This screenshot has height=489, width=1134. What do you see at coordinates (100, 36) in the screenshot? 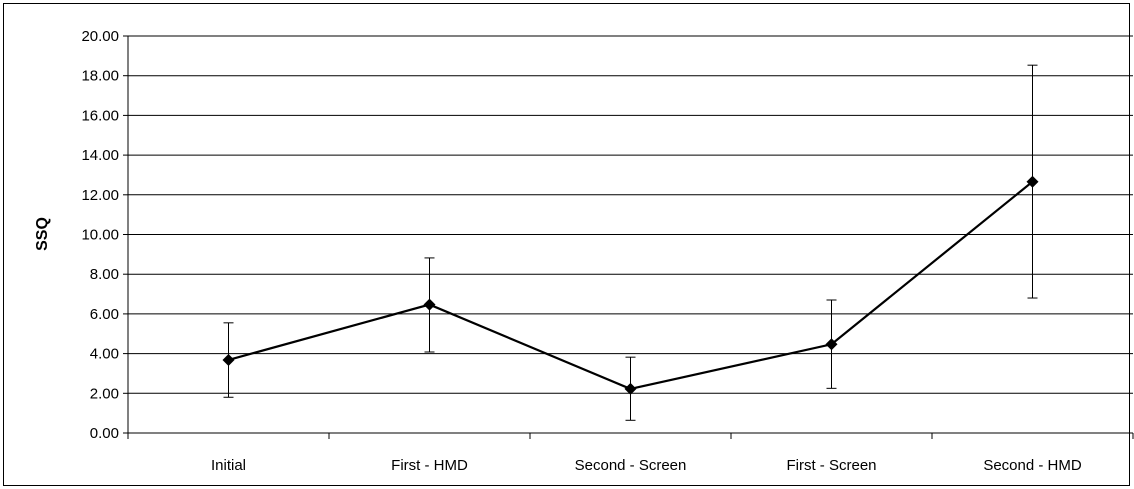
I see `y-tick-label: 20.00` at bounding box center [100, 36].